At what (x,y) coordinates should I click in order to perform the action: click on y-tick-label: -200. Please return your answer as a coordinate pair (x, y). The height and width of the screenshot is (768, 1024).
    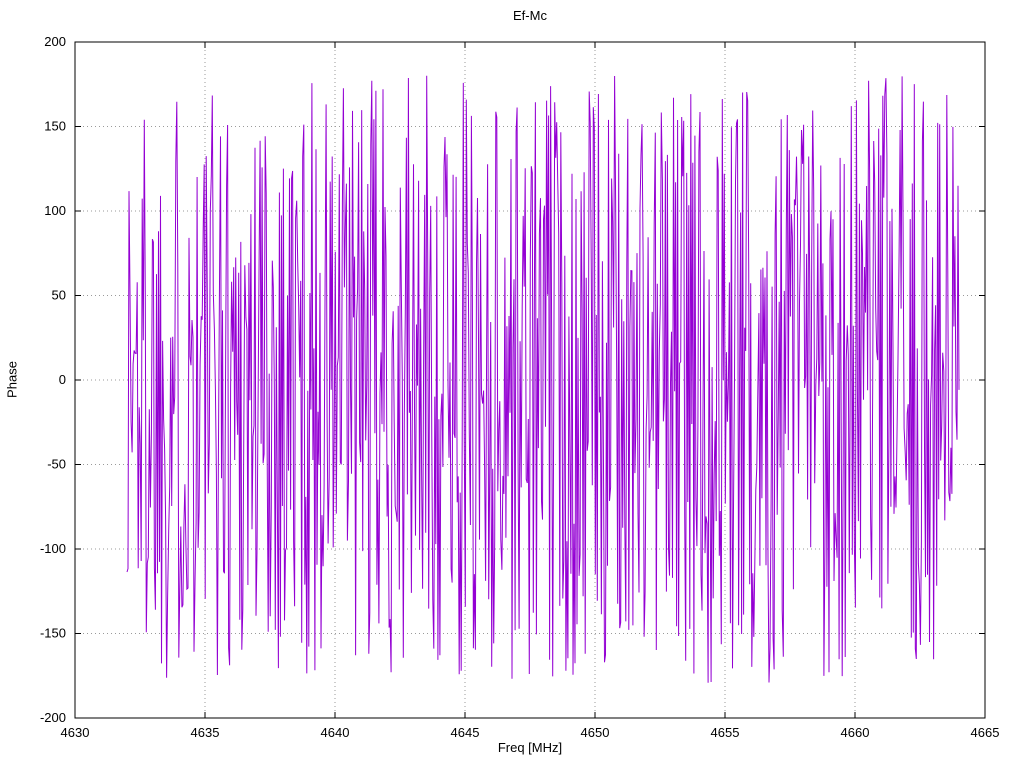
    Looking at the image, I should click on (53, 717).